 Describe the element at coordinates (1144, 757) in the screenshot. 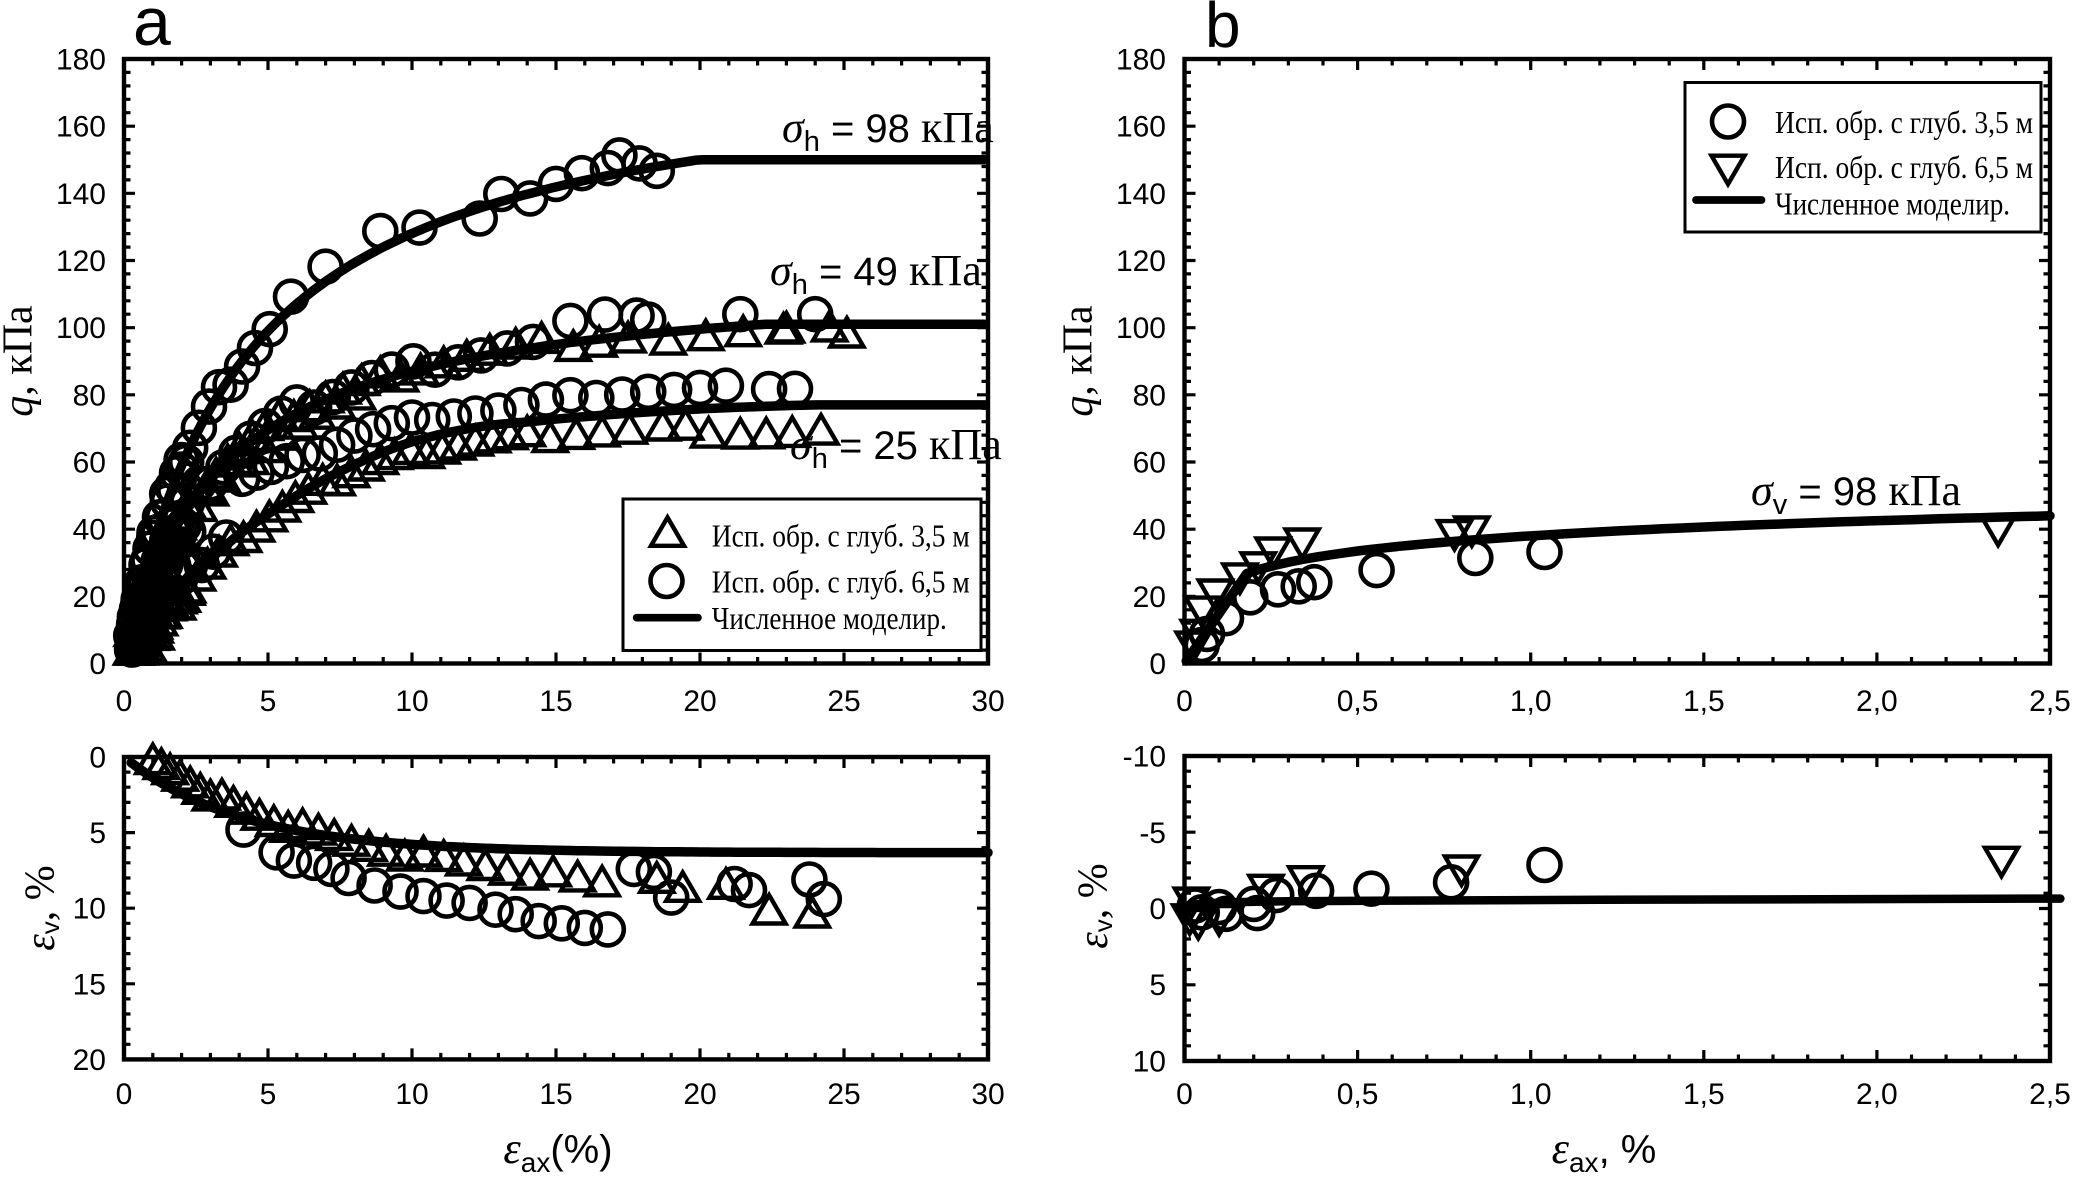

I see `svg-text: -10` at that location.